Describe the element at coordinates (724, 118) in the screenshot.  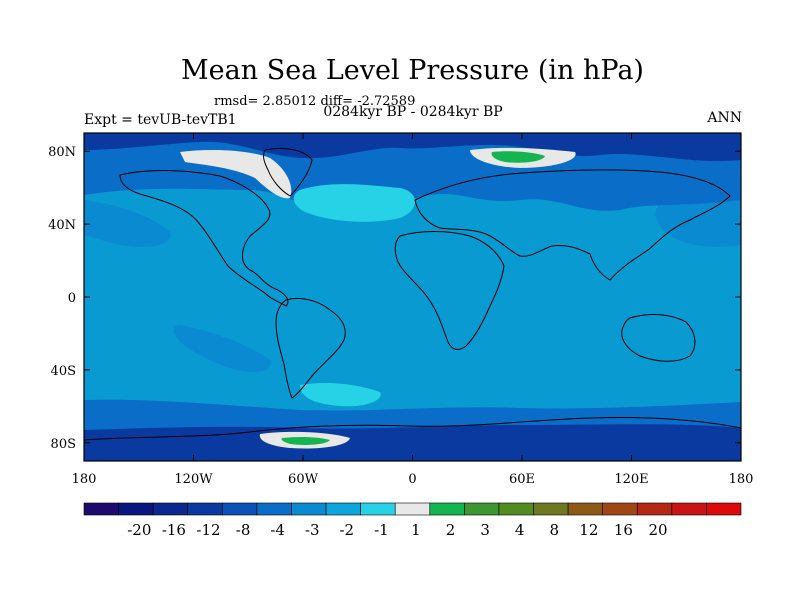
I see `season-label: ANN` at that location.